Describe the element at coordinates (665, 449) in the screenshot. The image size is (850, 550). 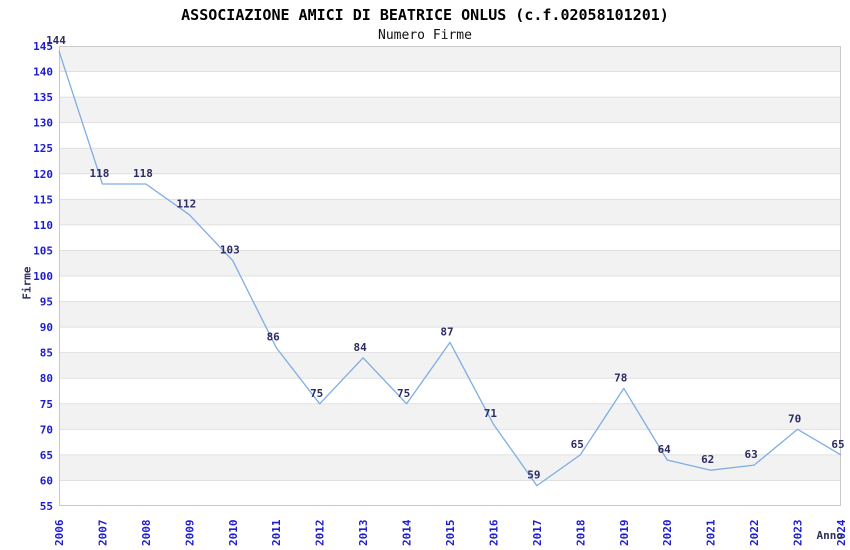
I see `data-point-label: 64` at that location.